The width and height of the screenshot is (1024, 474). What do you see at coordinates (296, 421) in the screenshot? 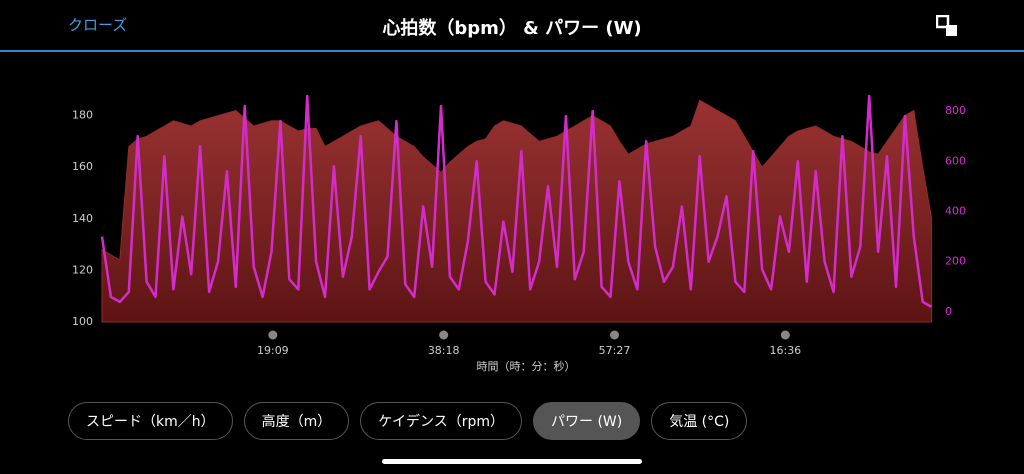
I see `tab-button: 高度（m）` at bounding box center [296, 421].